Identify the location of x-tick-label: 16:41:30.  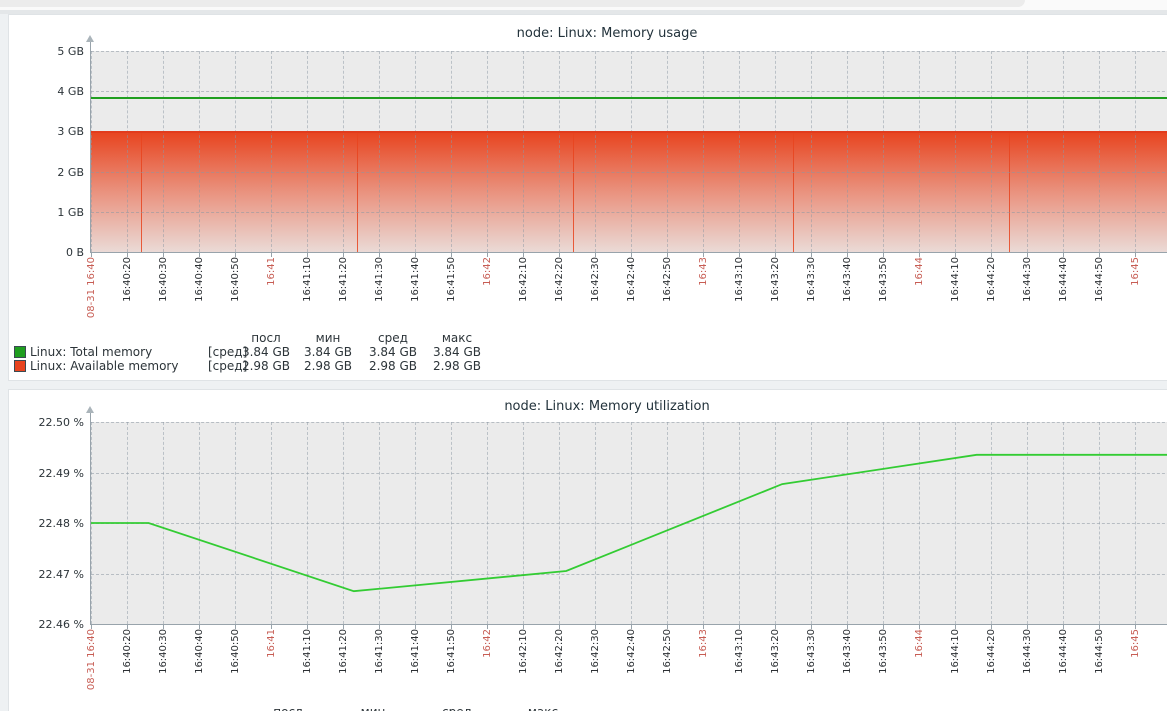
(379, 651).